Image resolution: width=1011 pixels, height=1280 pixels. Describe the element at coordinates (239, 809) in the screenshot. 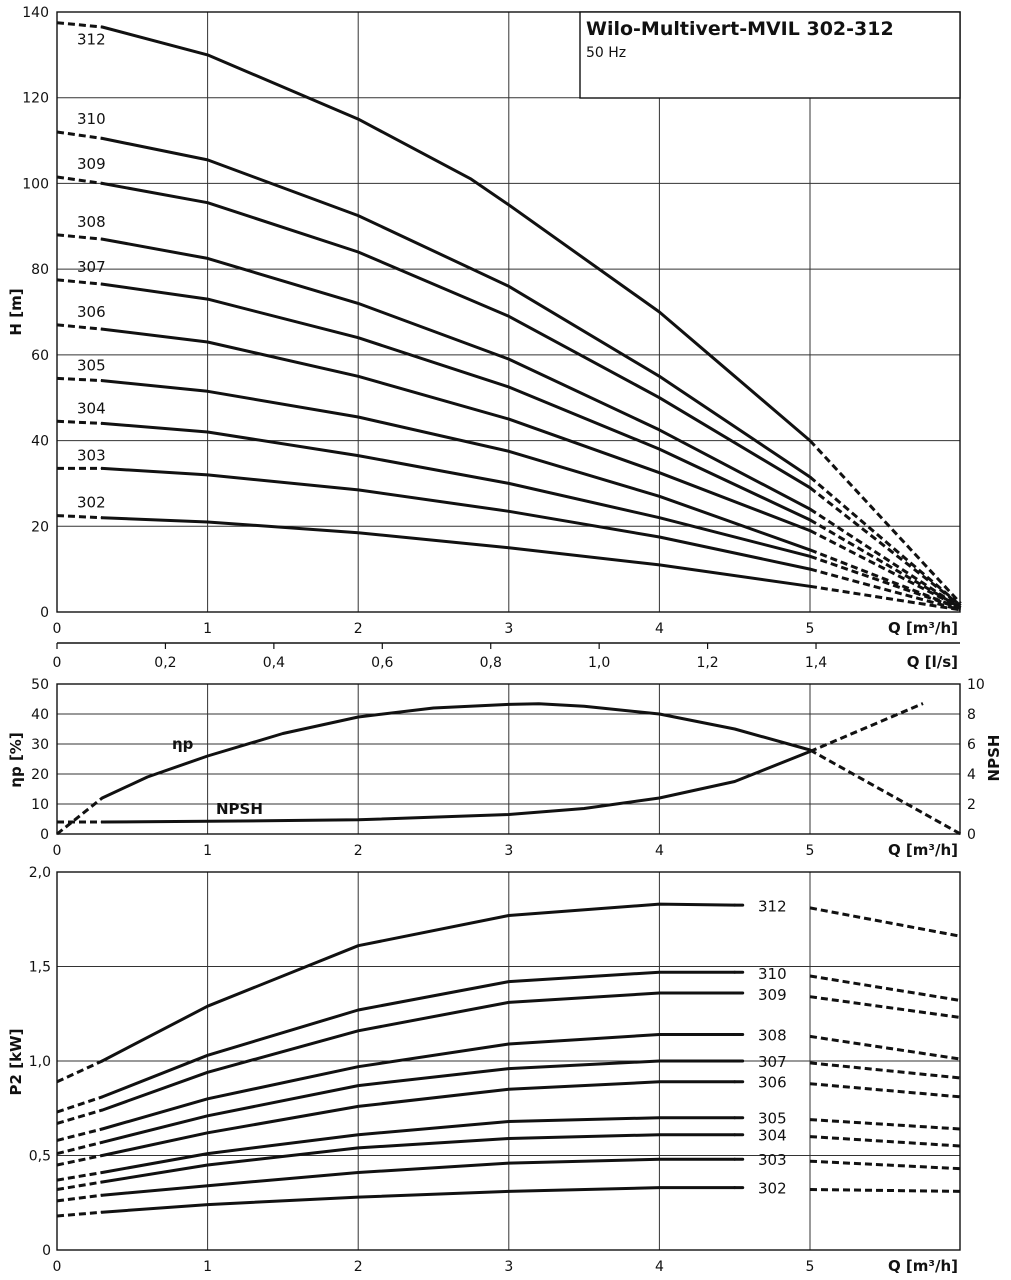

I see `npsh-curve-label: NPSH` at that location.